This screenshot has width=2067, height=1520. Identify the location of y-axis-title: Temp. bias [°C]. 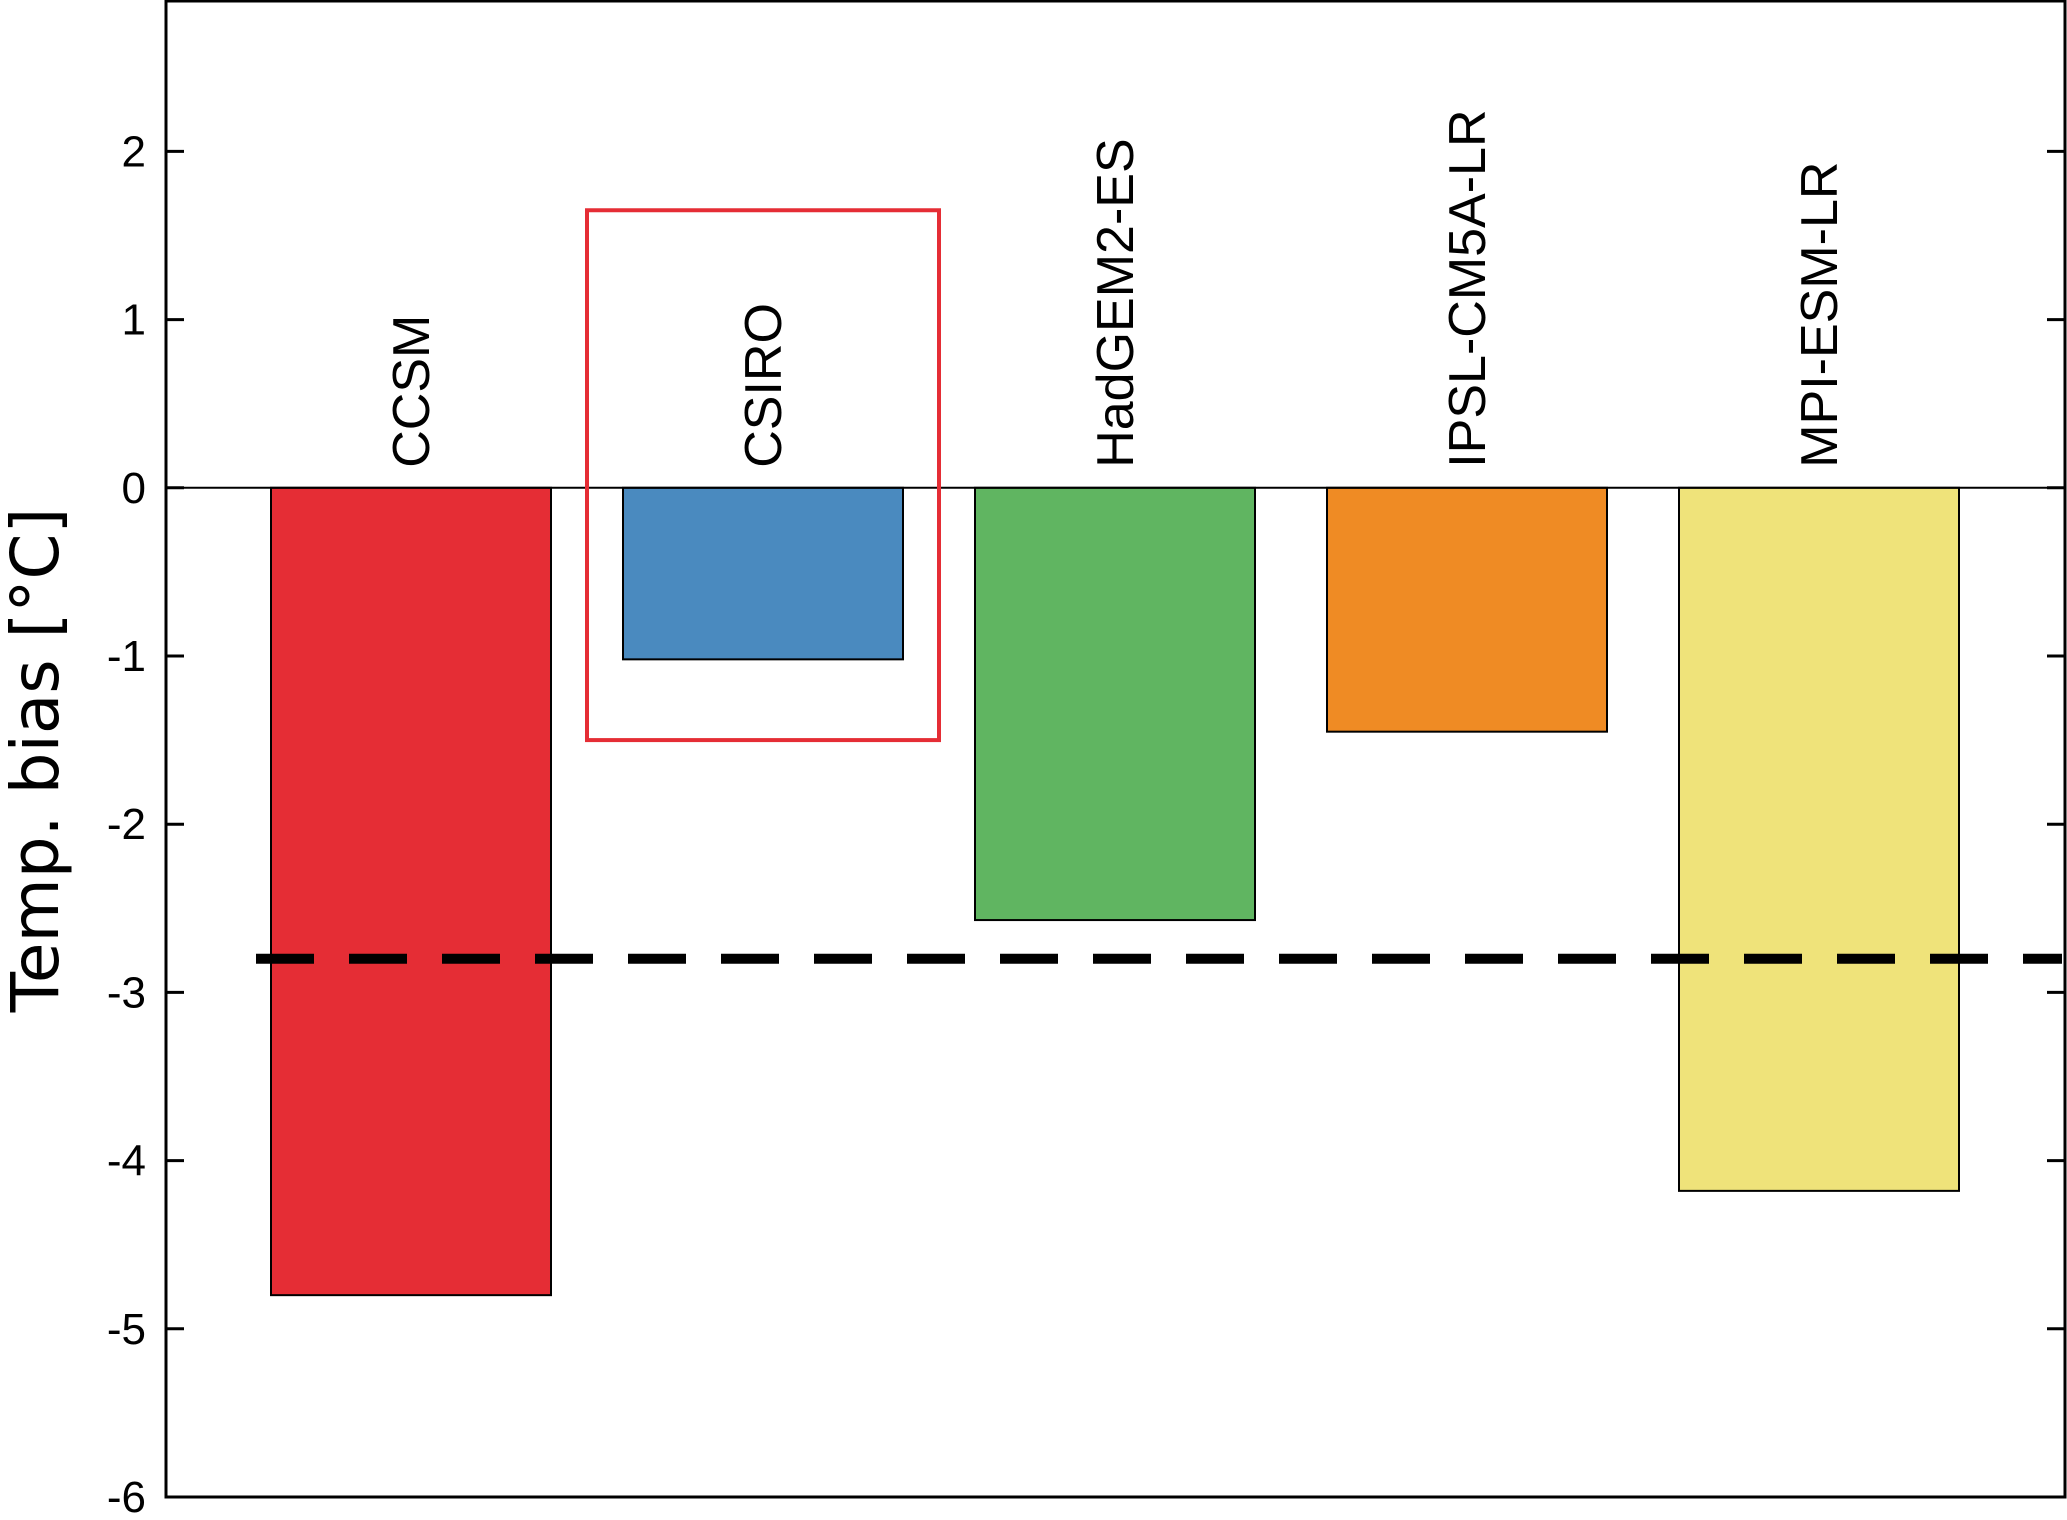
(37, 760).